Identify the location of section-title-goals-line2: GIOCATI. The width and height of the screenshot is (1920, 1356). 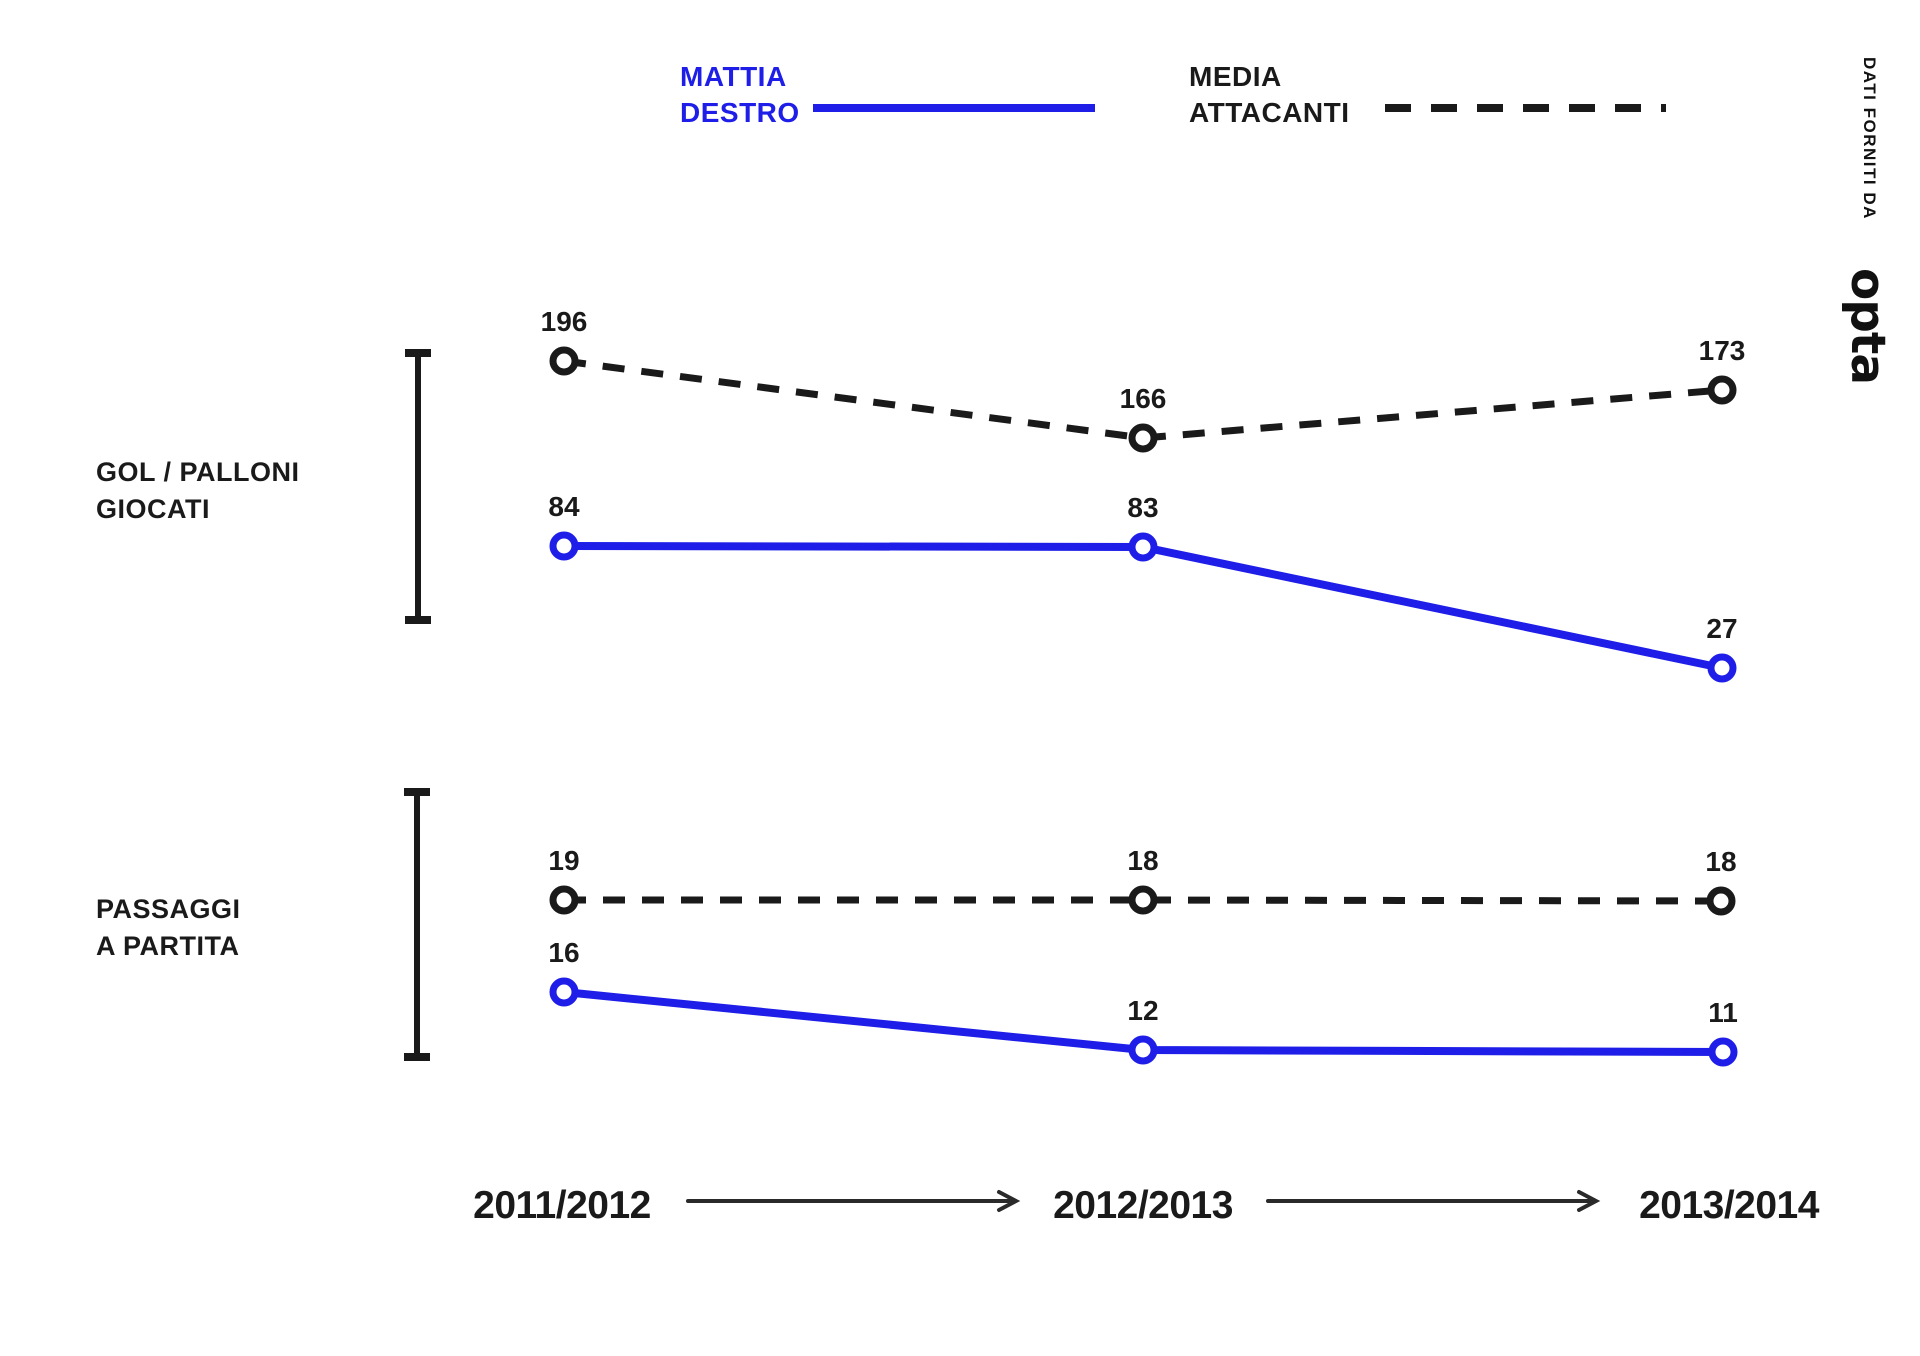
(153, 509).